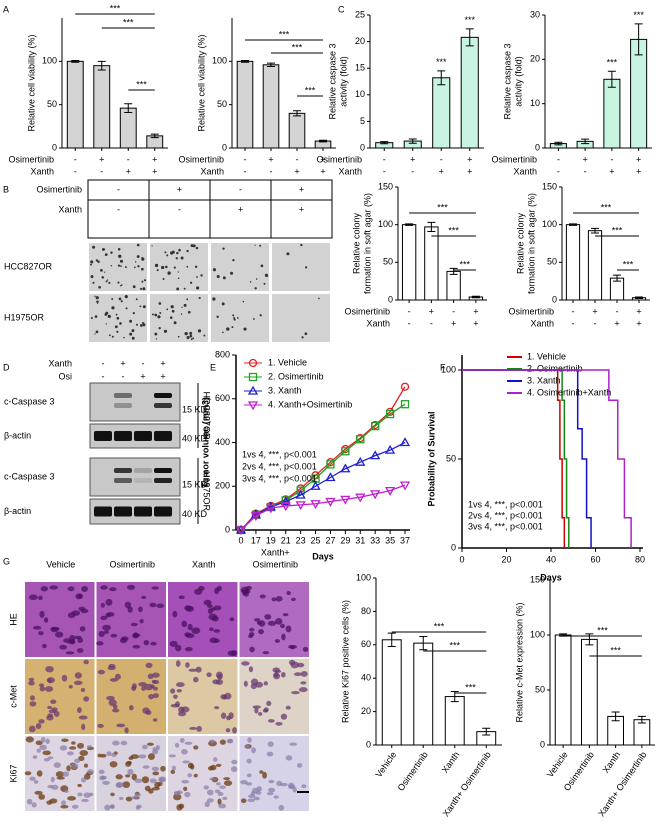 The image size is (669, 833). What do you see at coordinates (213, 367) in the screenshot?
I see `panel-label: E` at bounding box center [213, 367].